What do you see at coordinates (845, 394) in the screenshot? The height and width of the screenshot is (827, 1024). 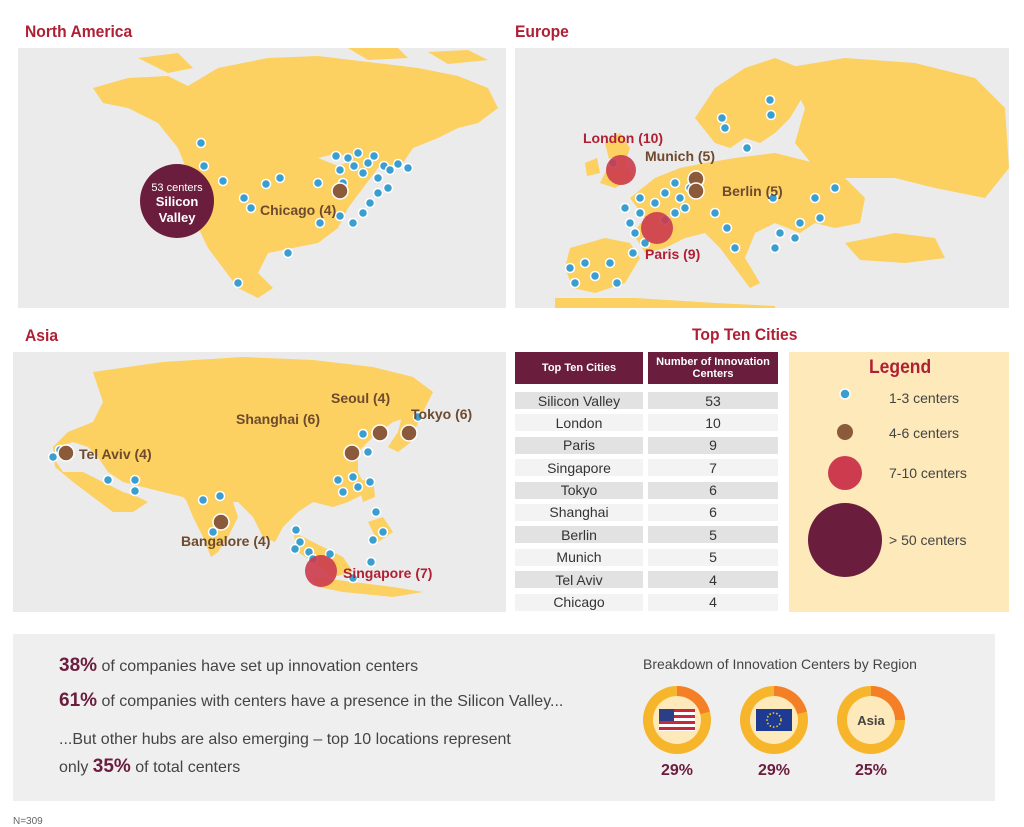 I see `legend-small-dot` at bounding box center [845, 394].